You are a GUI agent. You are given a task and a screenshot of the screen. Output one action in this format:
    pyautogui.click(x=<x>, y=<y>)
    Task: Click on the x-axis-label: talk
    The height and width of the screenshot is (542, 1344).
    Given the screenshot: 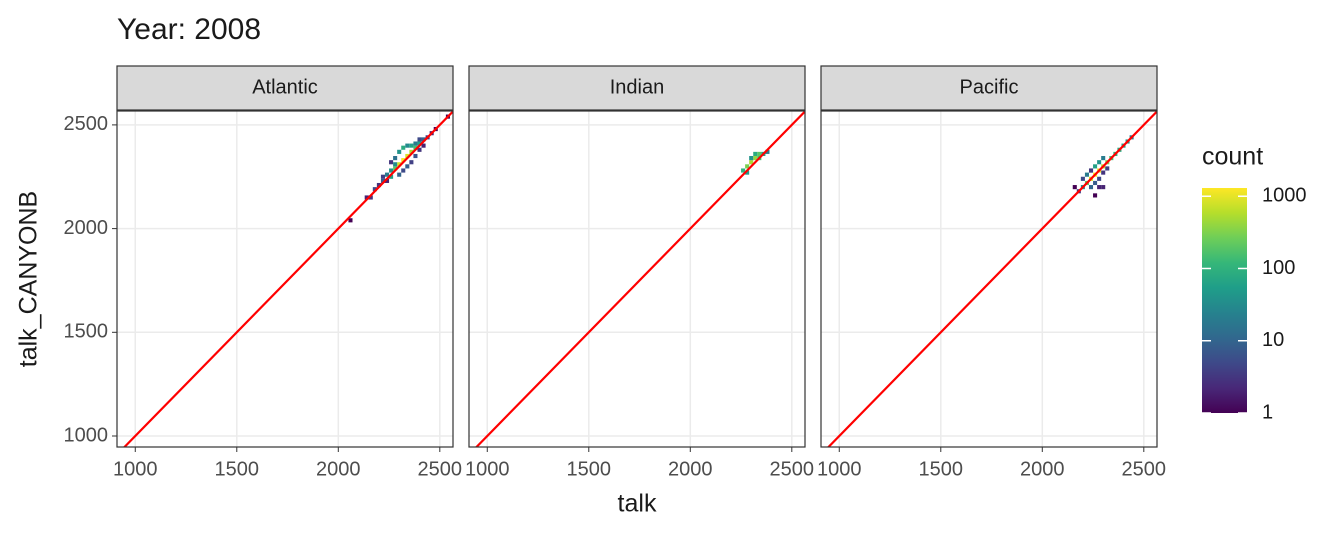 What is the action you would take?
    pyautogui.click(x=637, y=504)
    